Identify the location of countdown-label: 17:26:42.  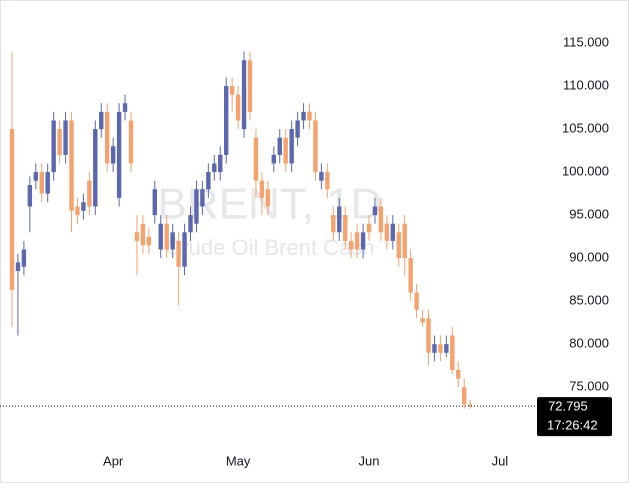
(572, 425).